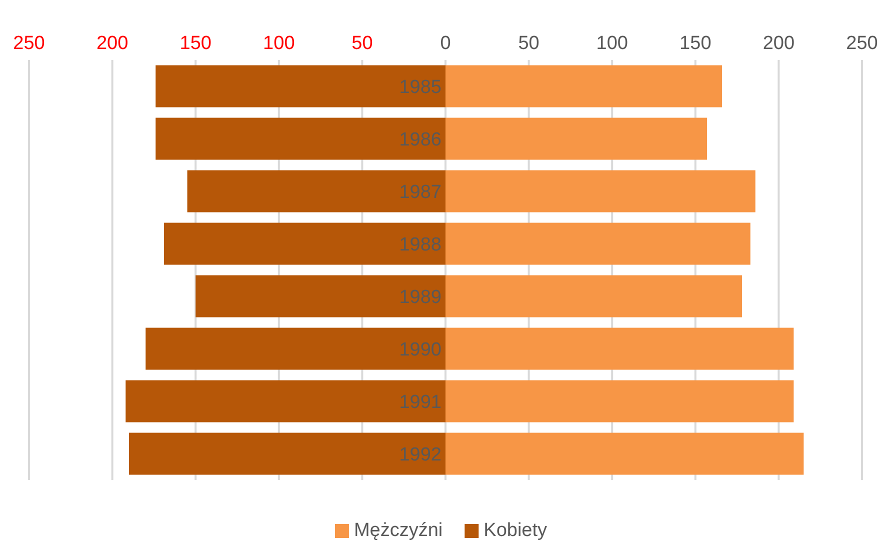  Describe the element at coordinates (516, 530) in the screenshot. I see `legend-label: Kobiety` at that location.